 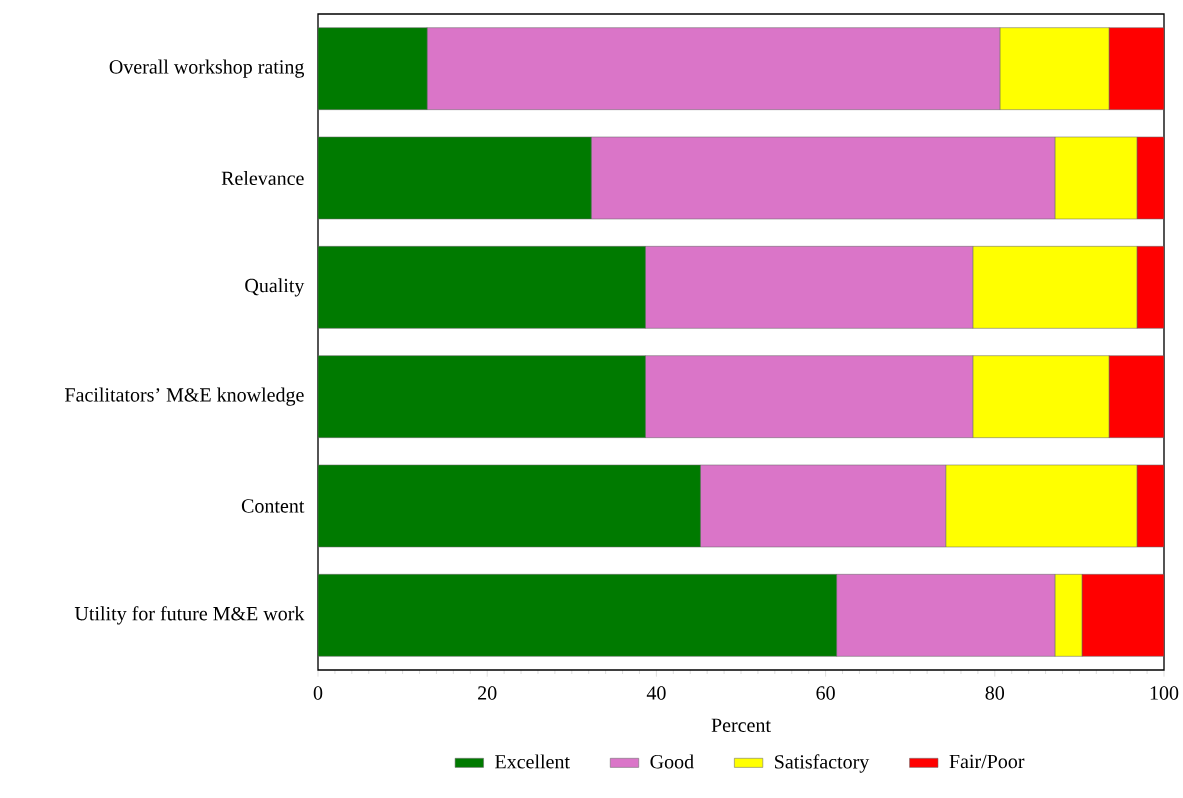 I want to click on x-axis-title: Percent, so click(x=741, y=725).